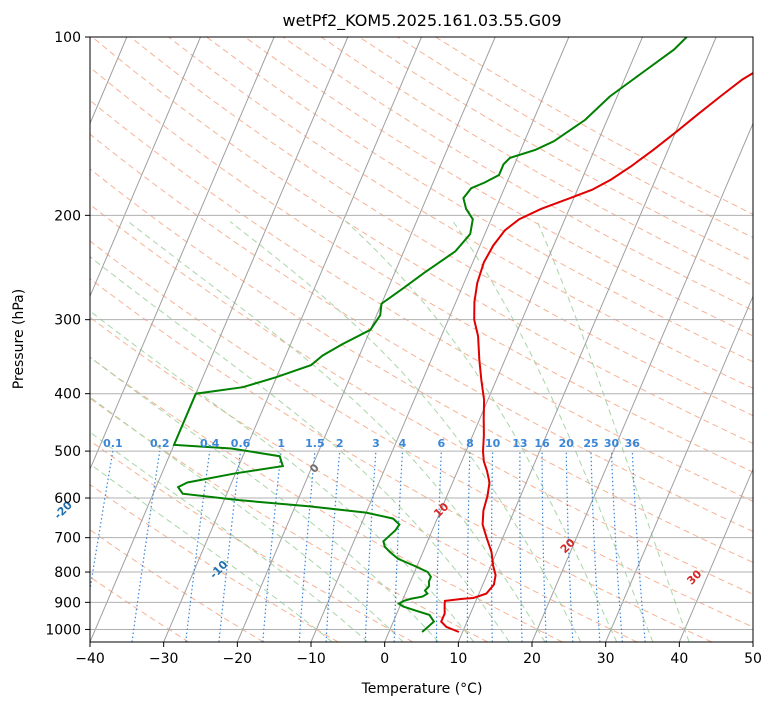  What do you see at coordinates (67, 573) in the screenshot?
I see `y-tick-label: 800` at bounding box center [67, 573].